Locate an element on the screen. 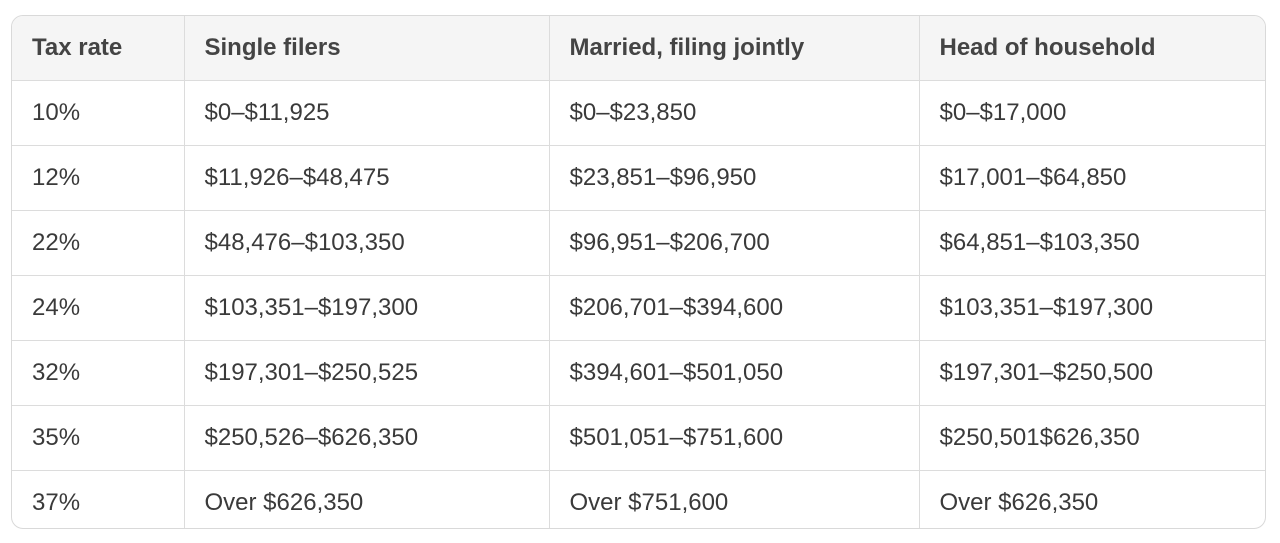 The width and height of the screenshot is (1280, 543). table-cell: $96,951–$206,700 is located at coordinates (734, 243).